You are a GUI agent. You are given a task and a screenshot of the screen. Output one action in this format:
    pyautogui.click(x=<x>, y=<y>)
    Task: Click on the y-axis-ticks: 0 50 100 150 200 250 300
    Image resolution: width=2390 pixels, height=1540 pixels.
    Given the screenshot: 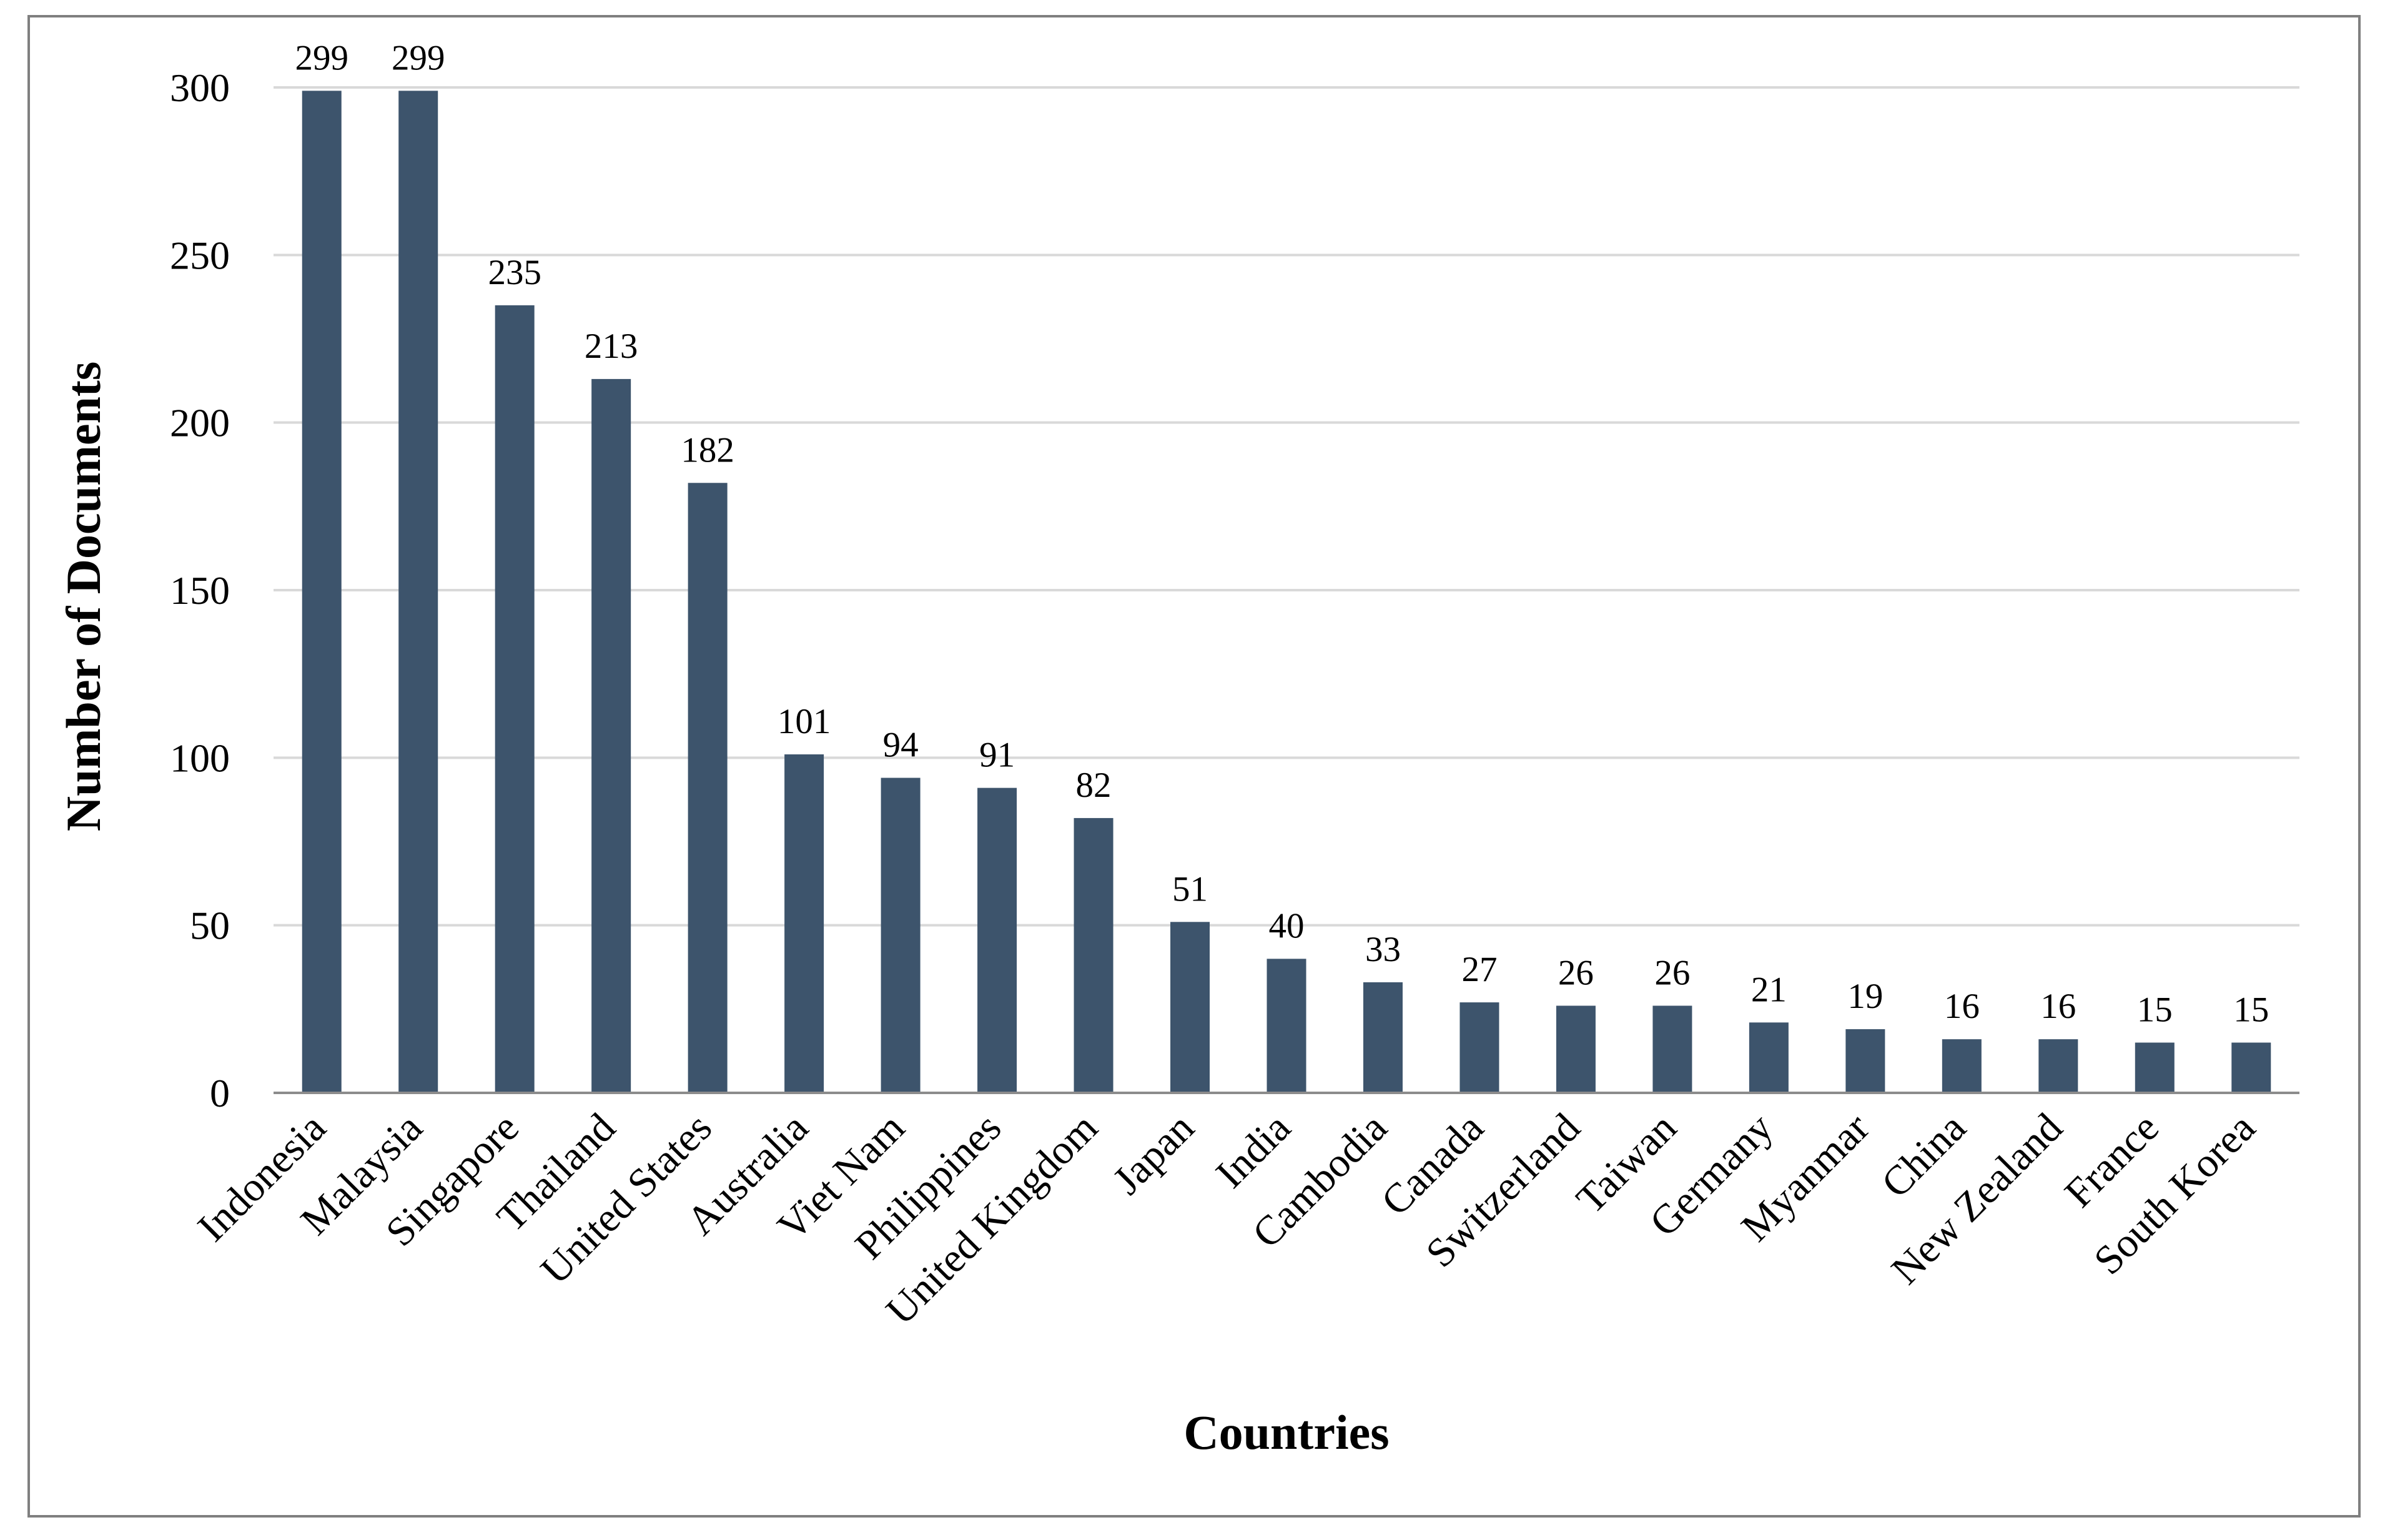 What is the action you would take?
    pyautogui.click(x=200, y=590)
    